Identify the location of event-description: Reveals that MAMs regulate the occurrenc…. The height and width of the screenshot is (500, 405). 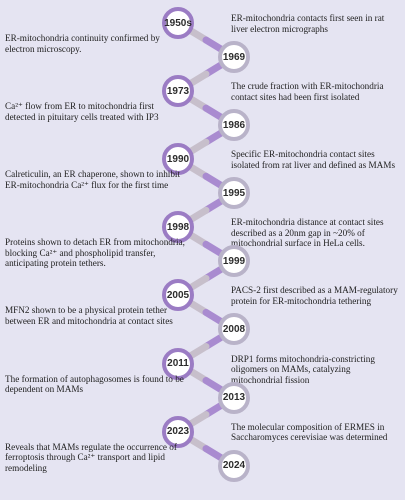
(91, 457).